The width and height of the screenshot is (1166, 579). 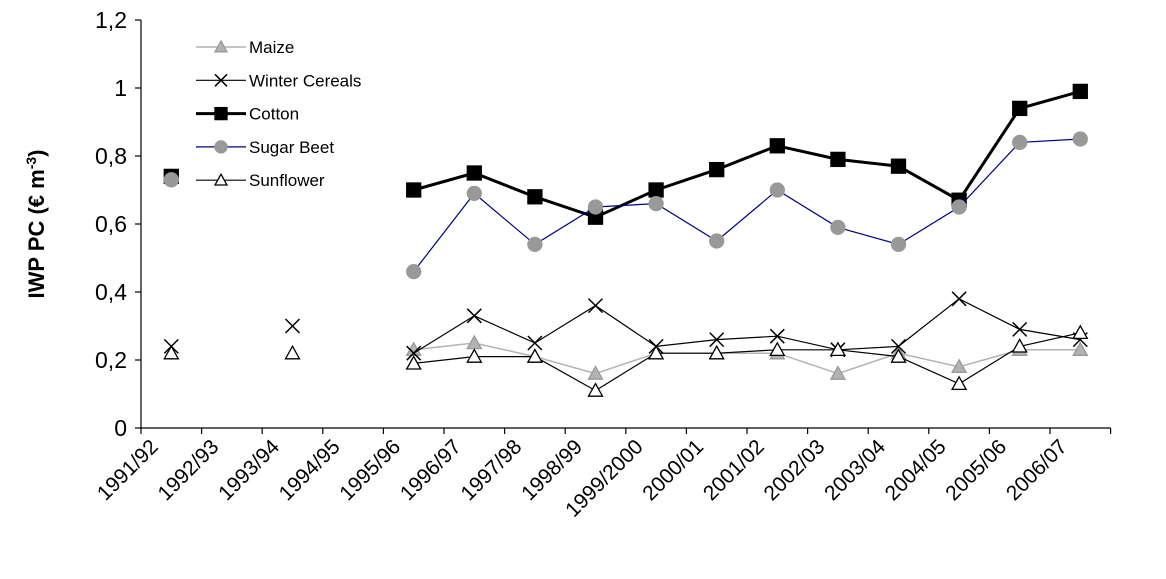 What do you see at coordinates (274, 114) in the screenshot?
I see `legend-label: Cotton` at bounding box center [274, 114].